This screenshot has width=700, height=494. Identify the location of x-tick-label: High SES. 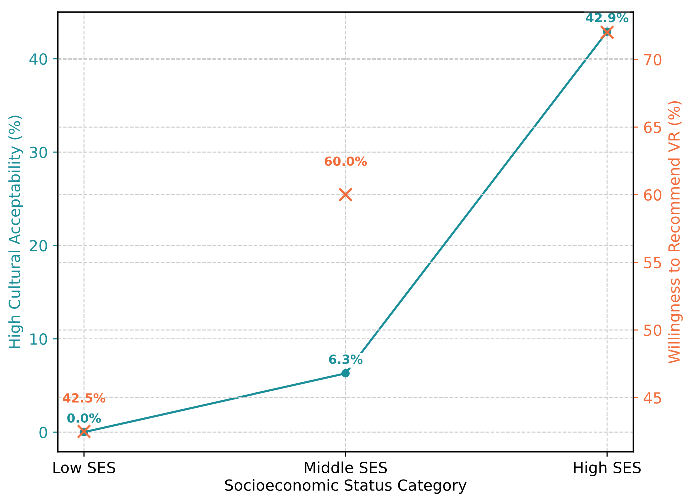
(607, 469).